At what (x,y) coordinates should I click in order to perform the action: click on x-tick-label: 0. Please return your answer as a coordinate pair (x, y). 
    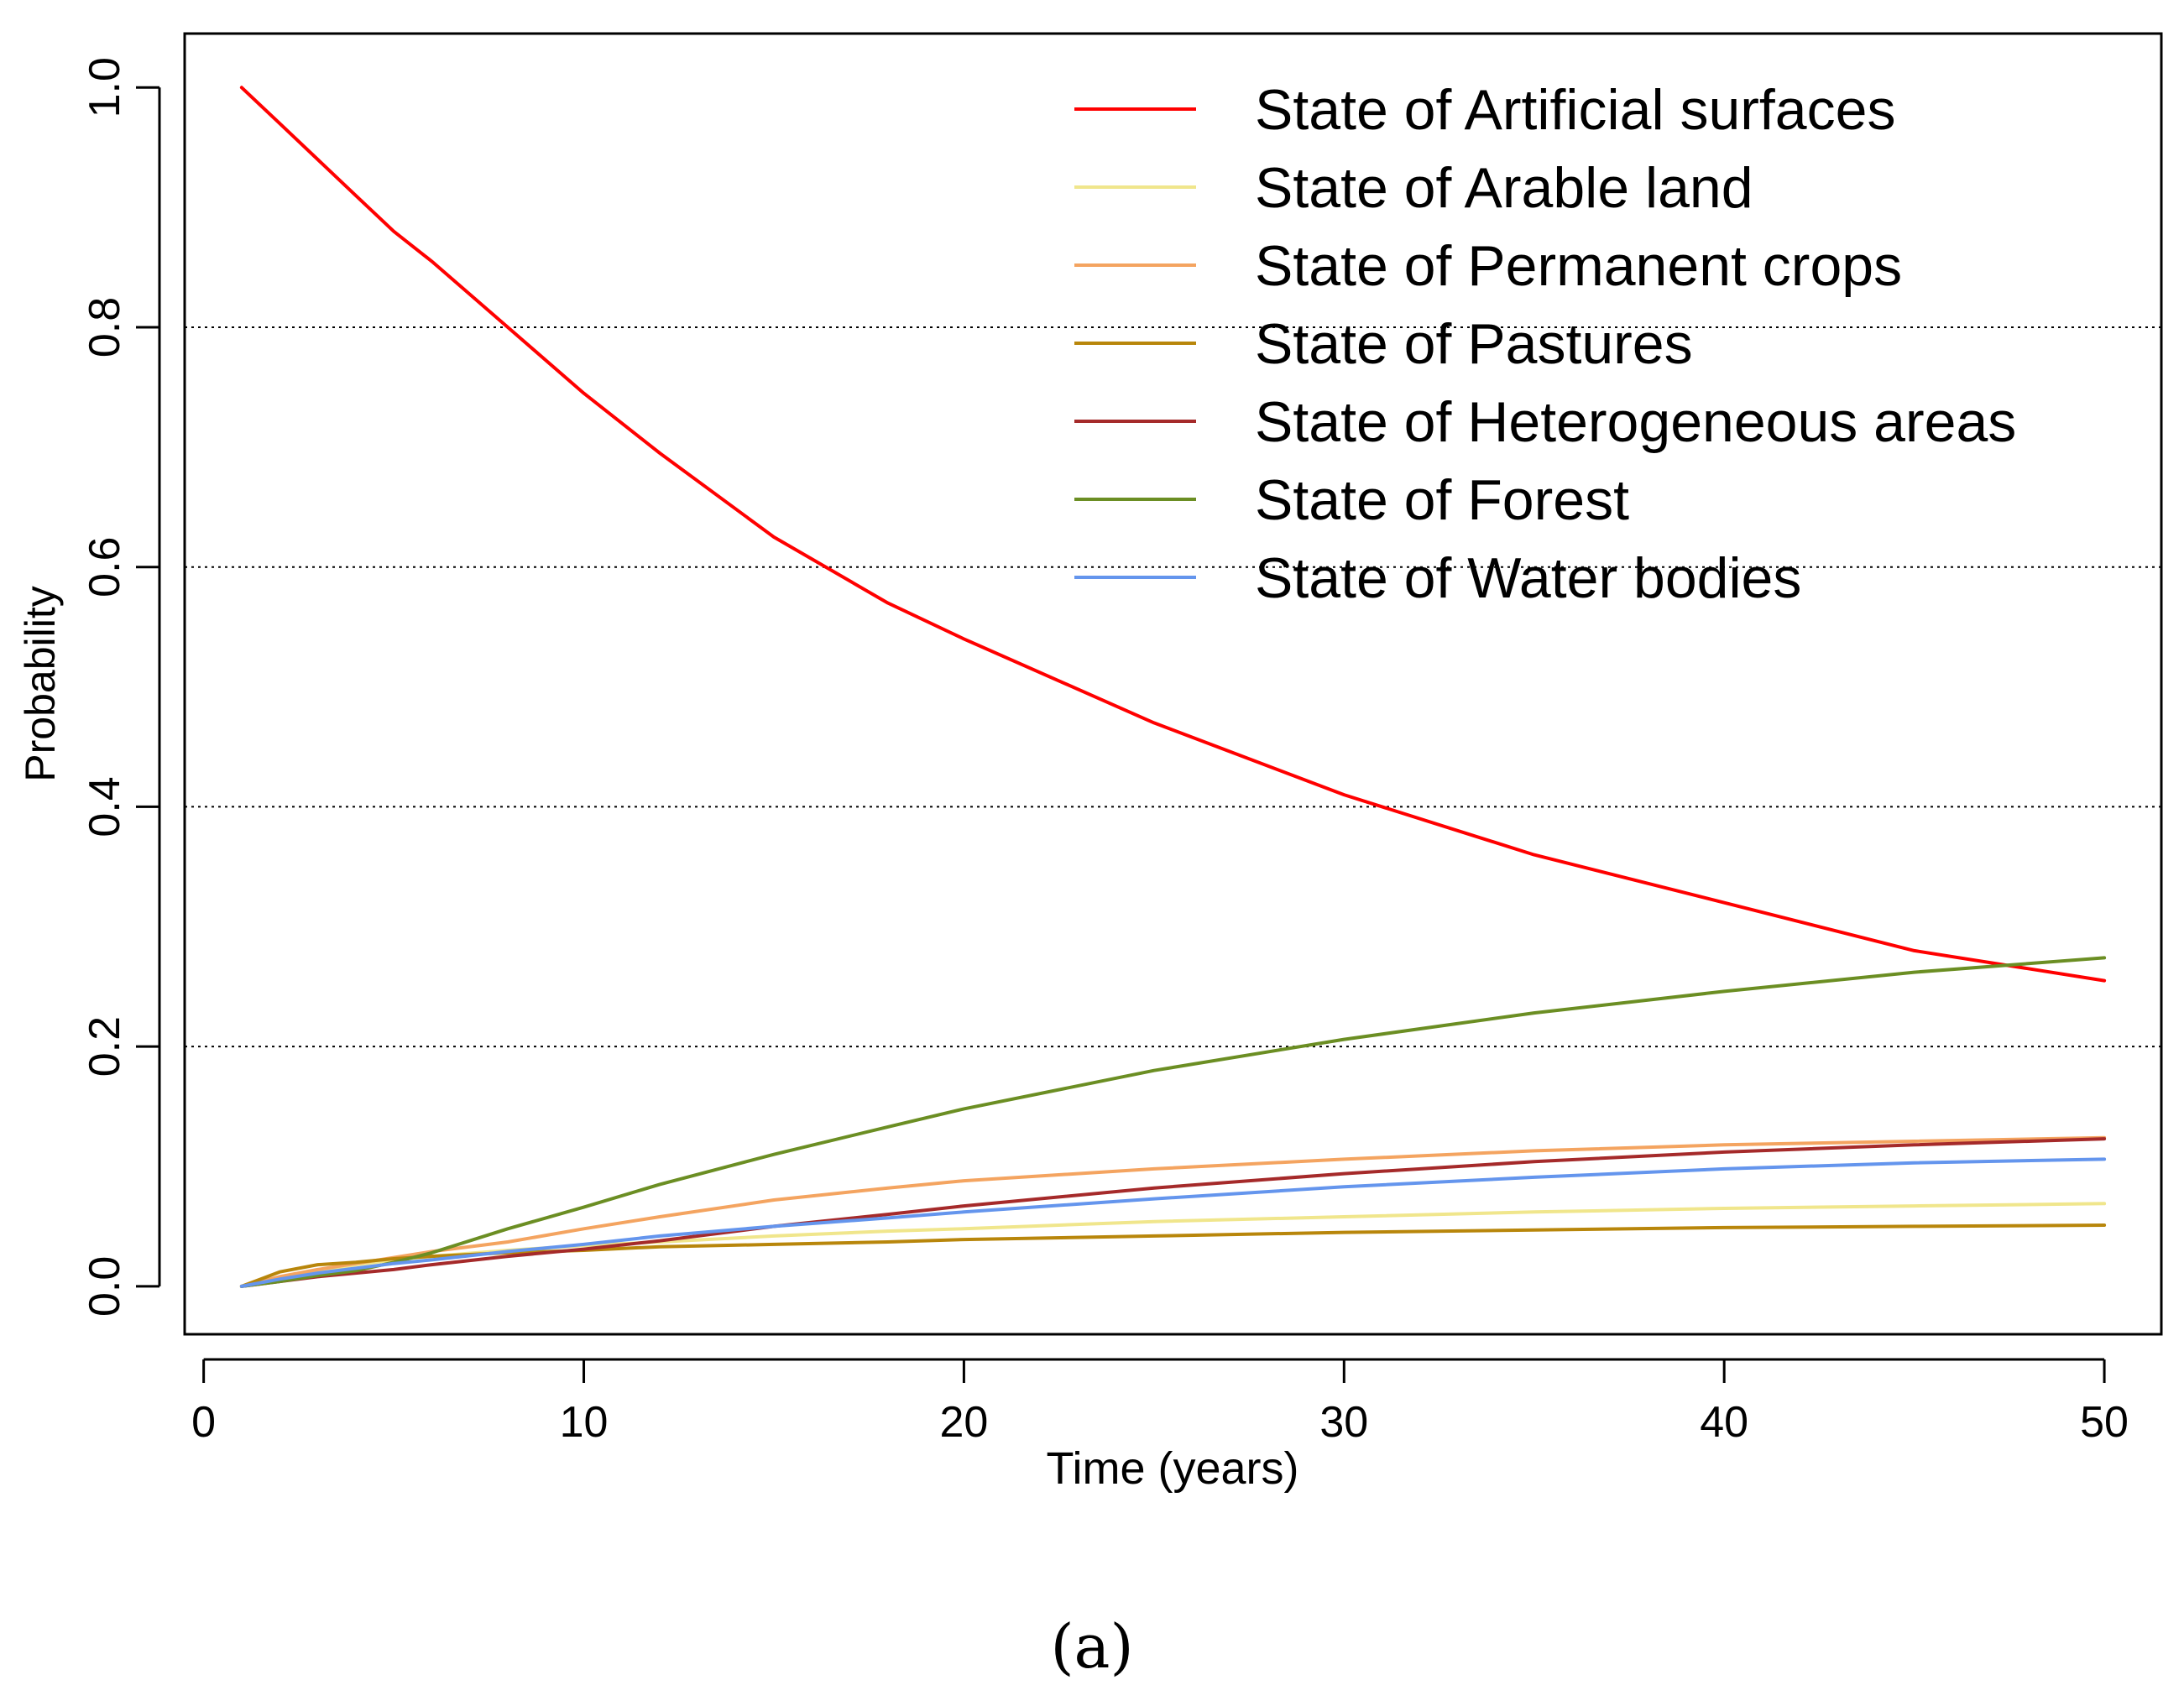
    Looking at the image, I should click on (203, 1422).